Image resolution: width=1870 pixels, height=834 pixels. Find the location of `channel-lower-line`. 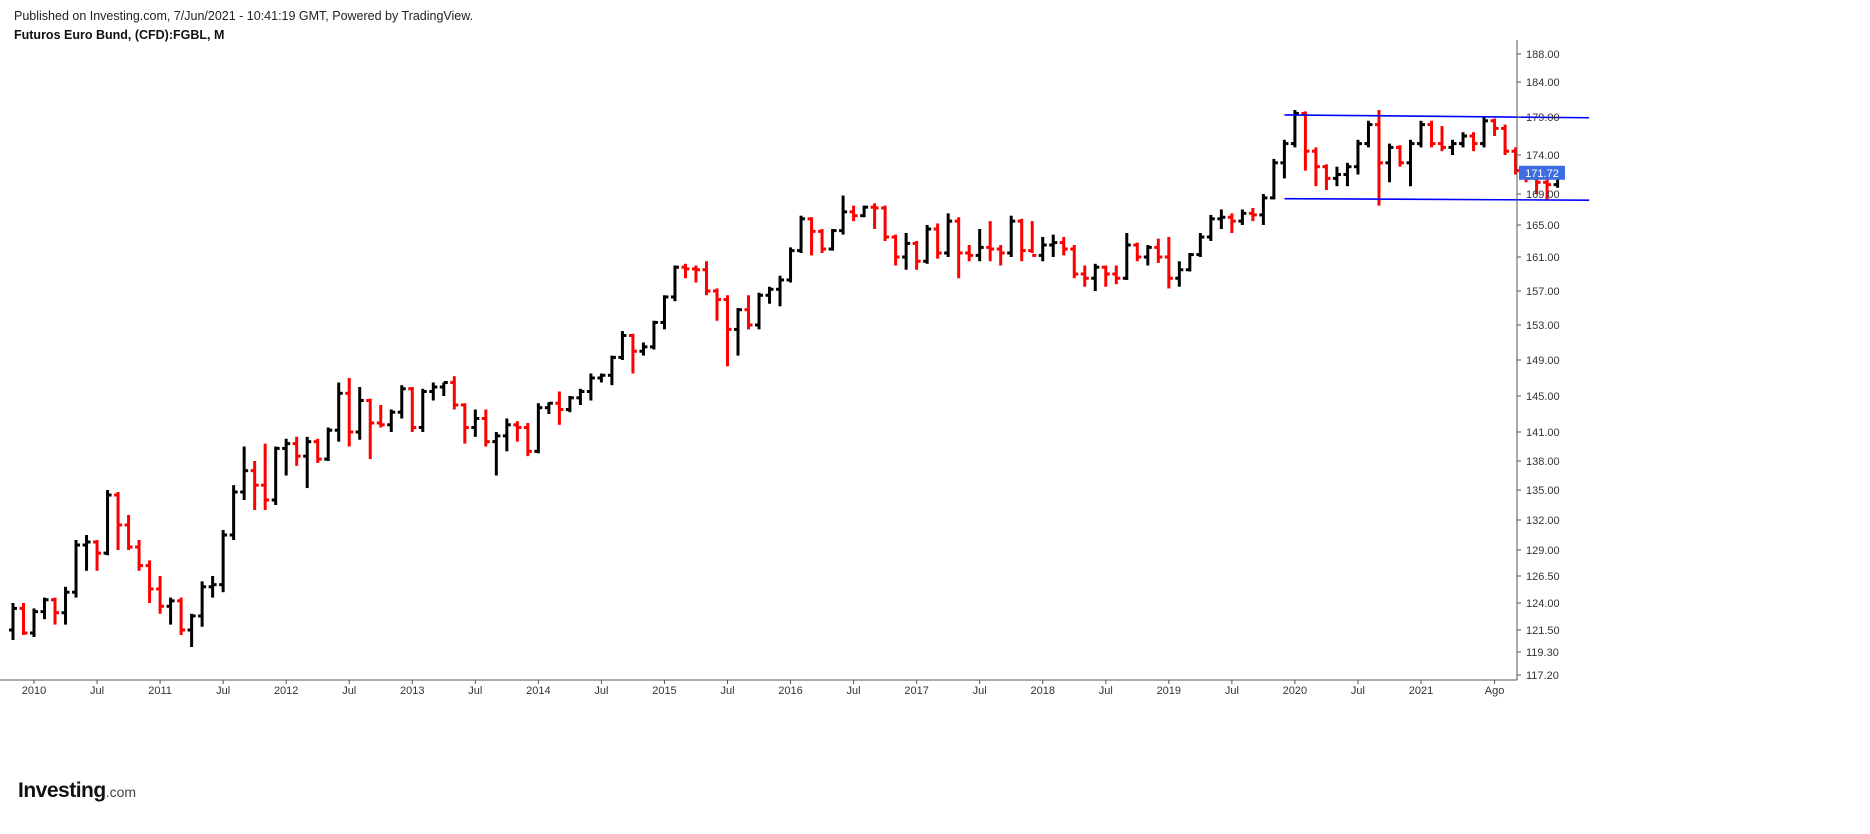

channel-lower-line is located at coordinates (1437, 199).